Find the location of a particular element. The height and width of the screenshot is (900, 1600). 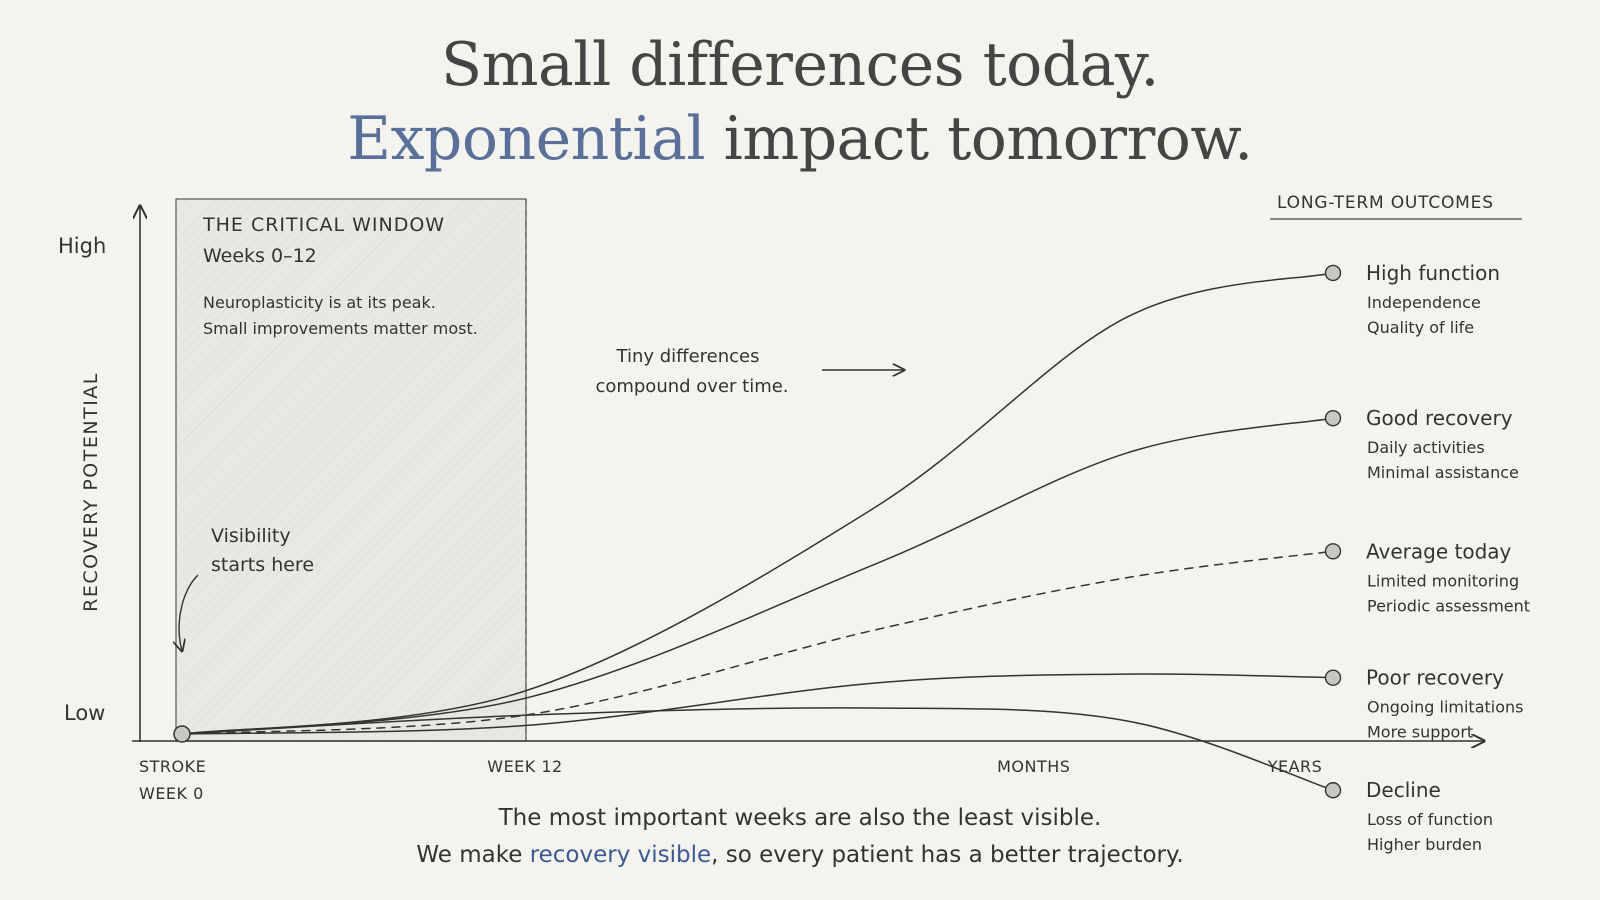

title-line-1: Small differences today. is located at coordinates (800, 65).